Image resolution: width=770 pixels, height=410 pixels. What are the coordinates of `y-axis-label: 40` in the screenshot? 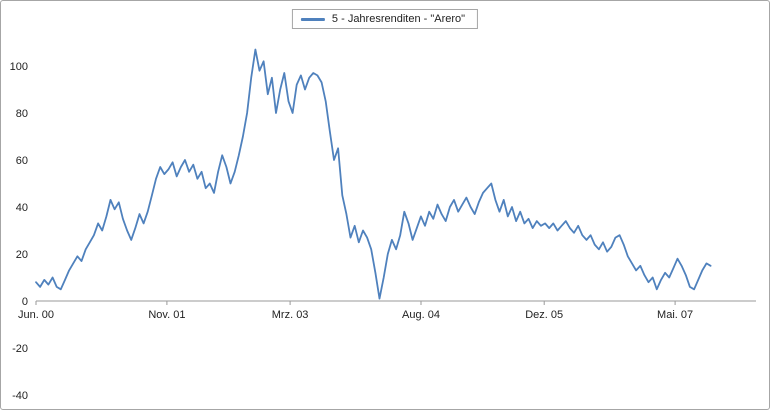 It's located at (22, 208).